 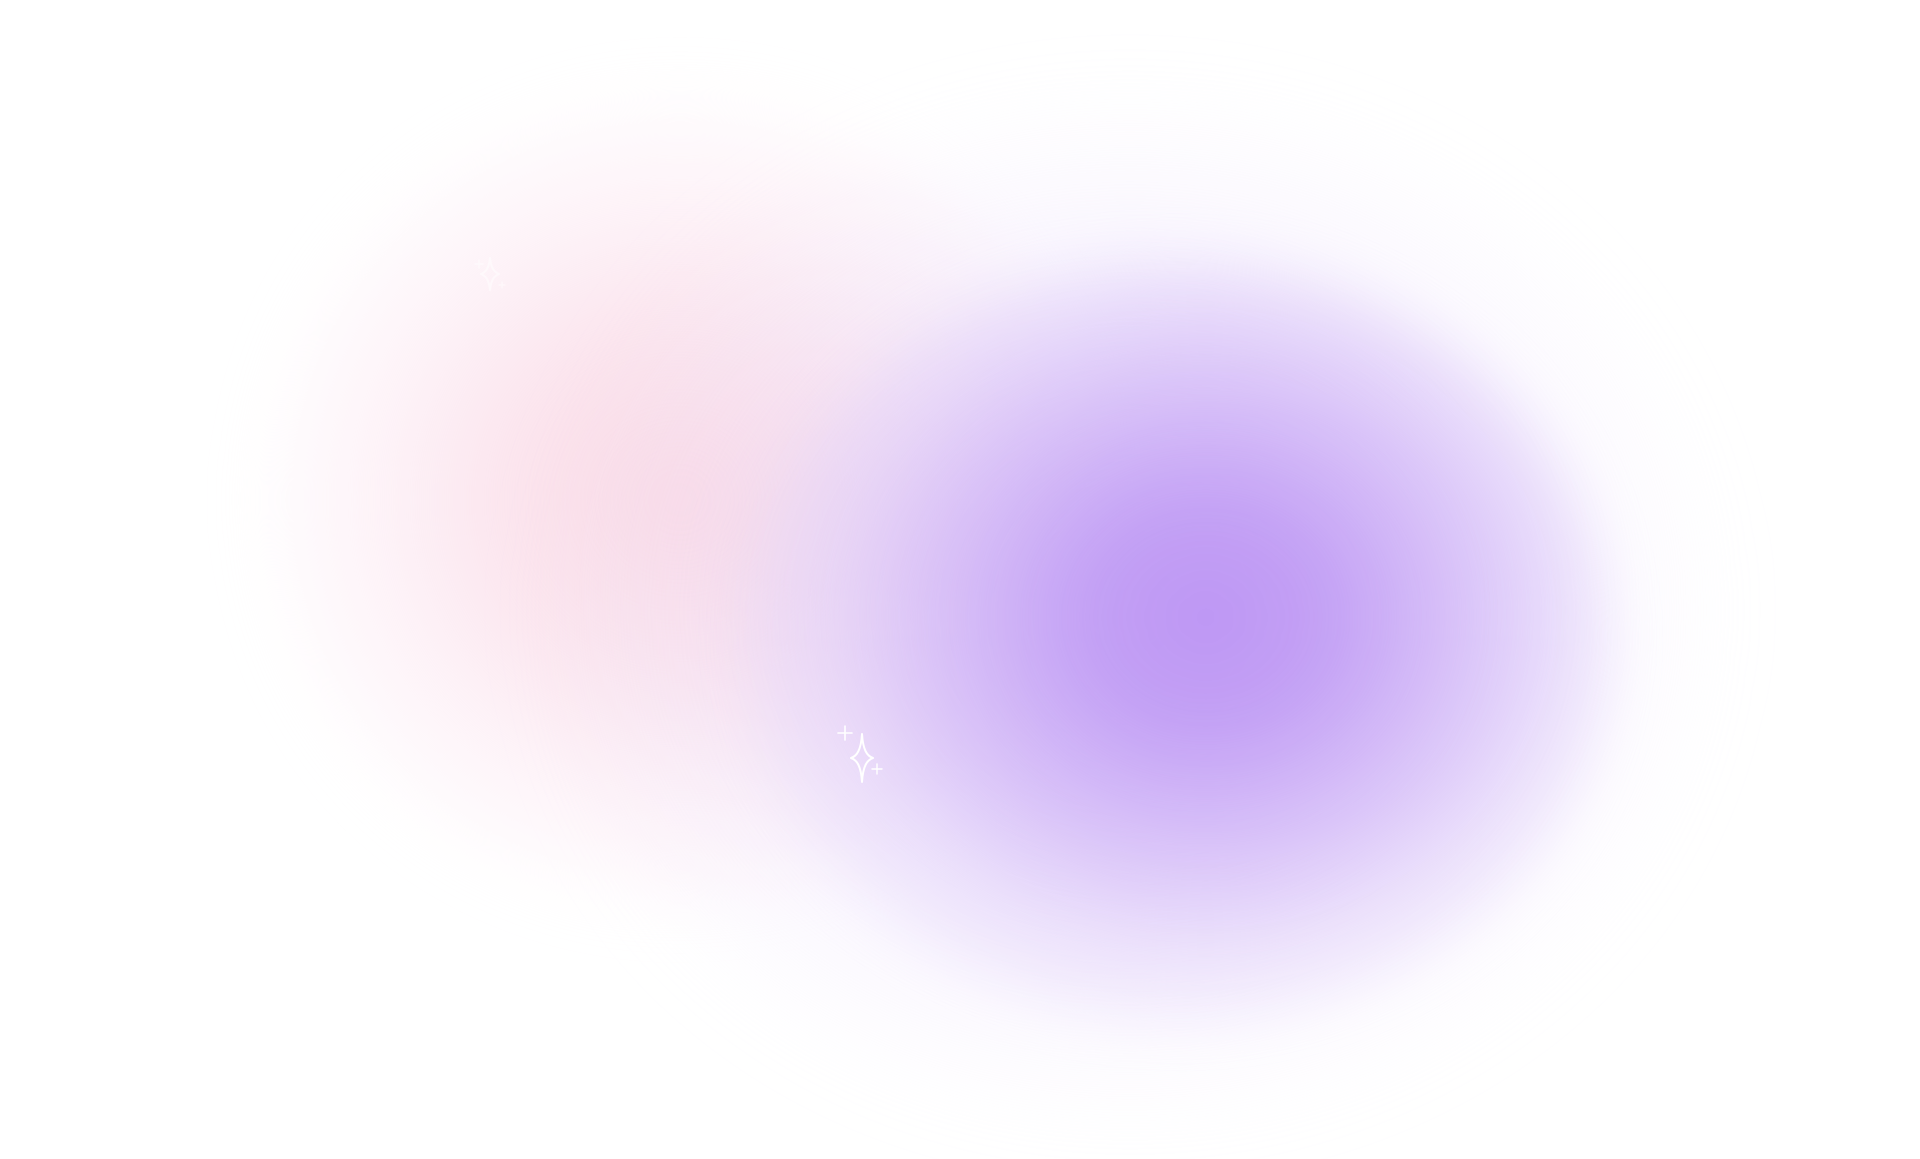 I want to click on sparkle-large-icon, so click(x=860, y=754).